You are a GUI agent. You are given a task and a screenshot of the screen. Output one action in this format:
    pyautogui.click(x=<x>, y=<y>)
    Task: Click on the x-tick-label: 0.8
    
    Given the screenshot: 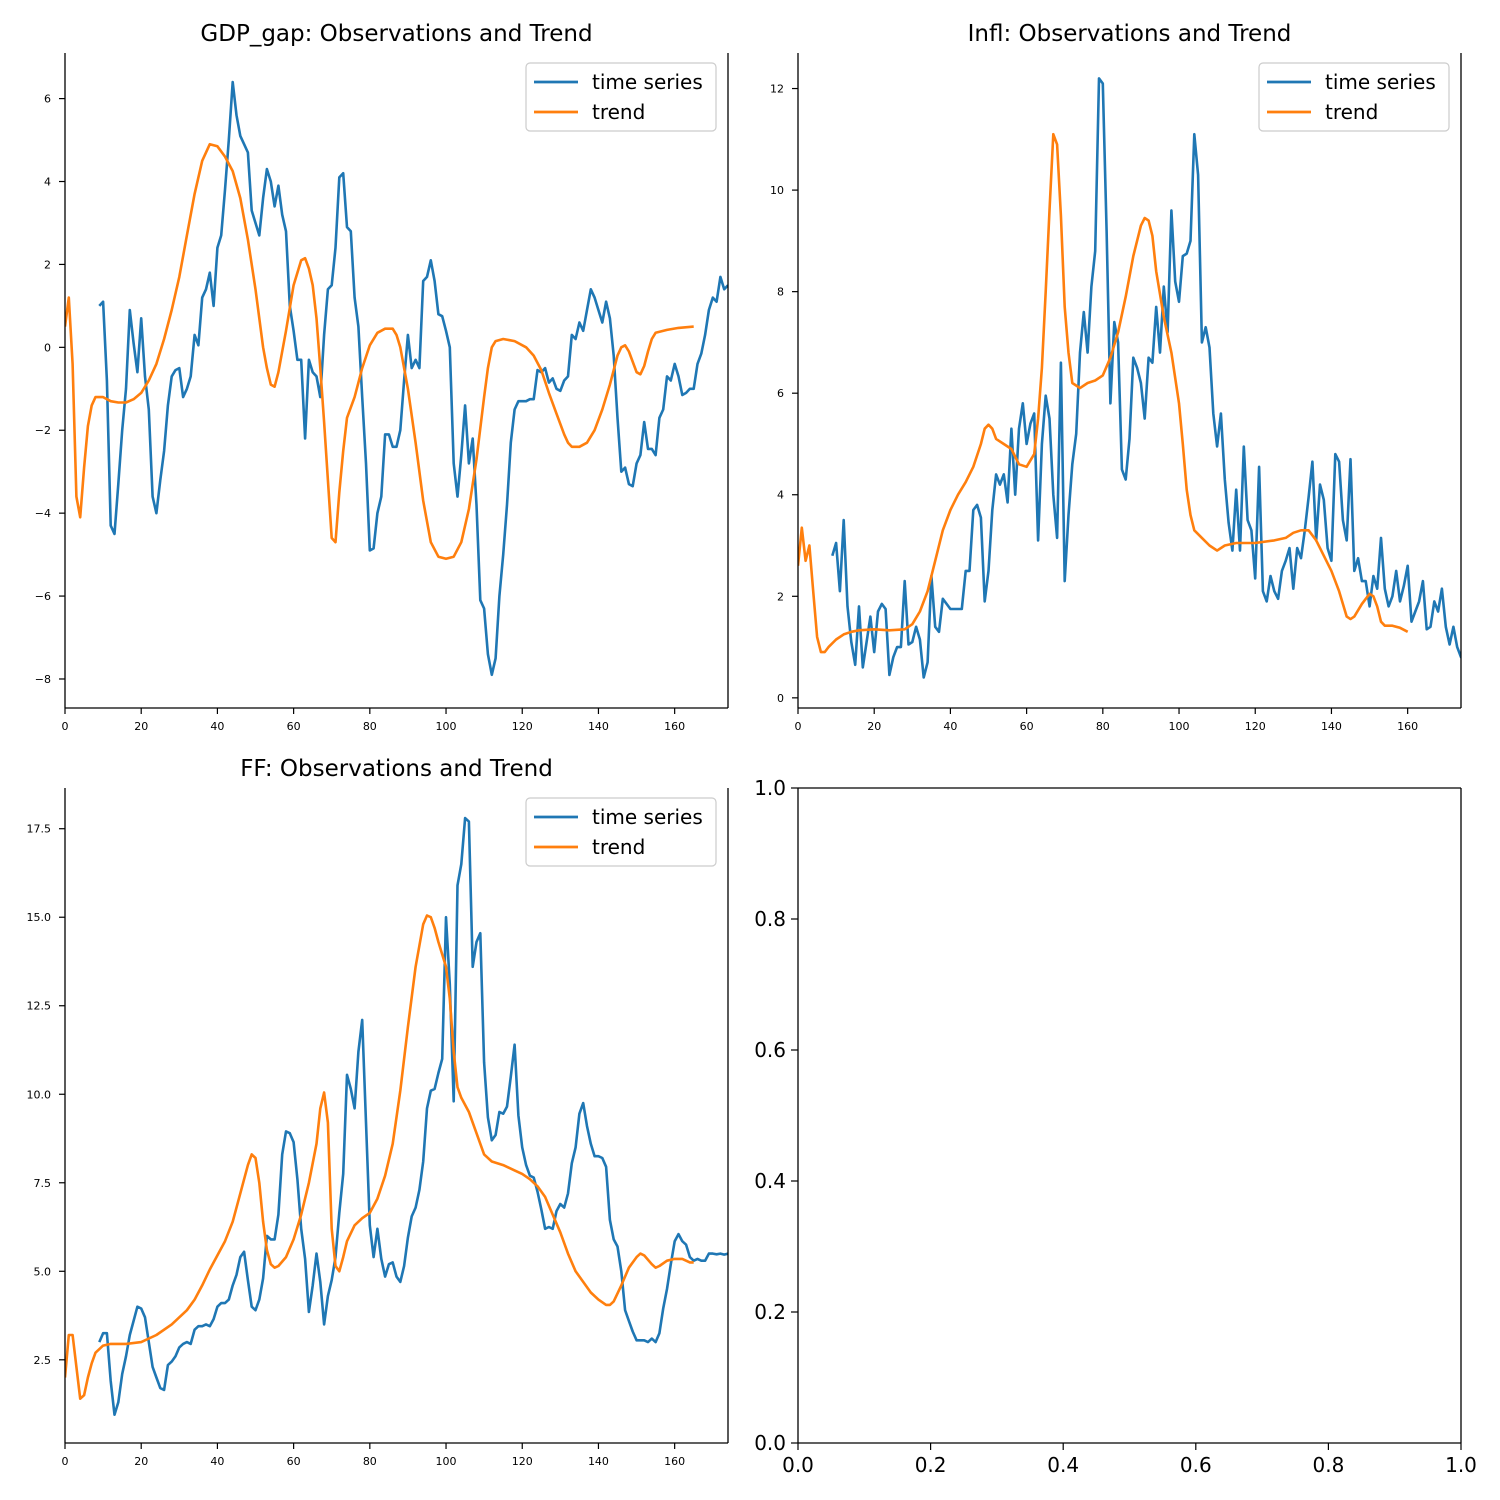 What is the action you would take?
    pyautogui.click(x=1328, y=1465)
    